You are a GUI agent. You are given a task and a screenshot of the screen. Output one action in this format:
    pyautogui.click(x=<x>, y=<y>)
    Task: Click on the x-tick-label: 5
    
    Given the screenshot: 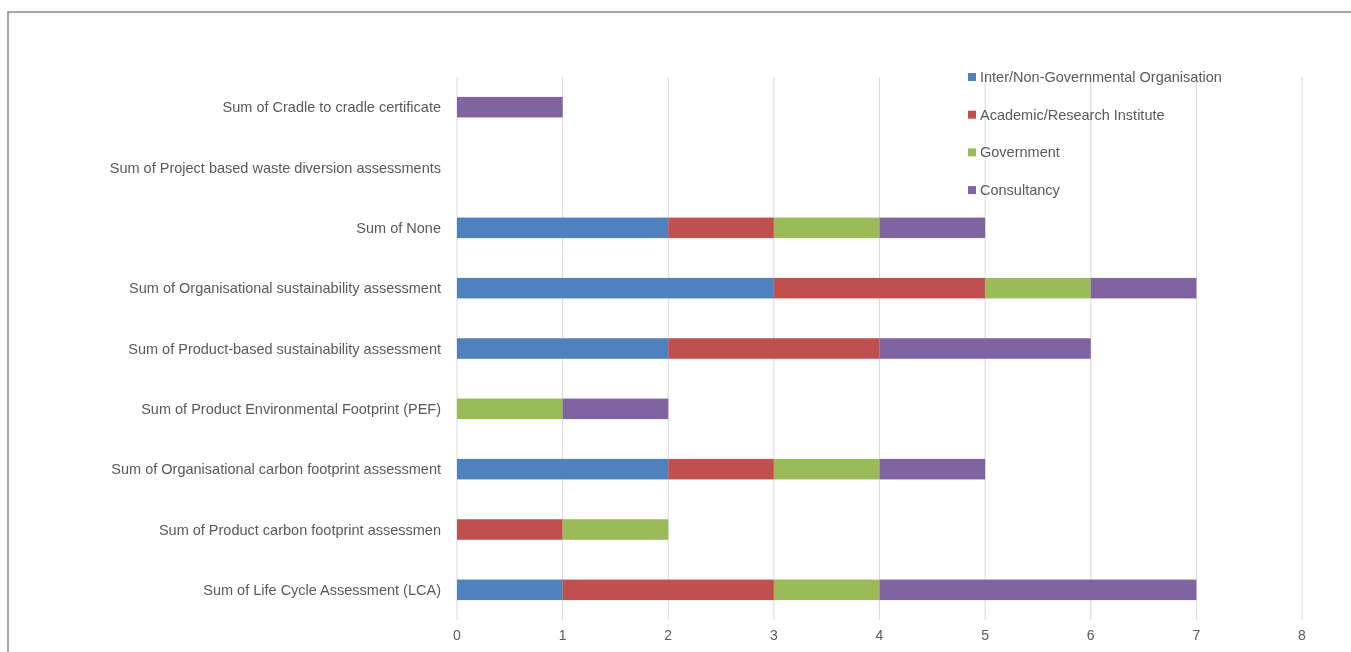 What is the action you would take?
    pyautogui.click(x=985, y=635)
    